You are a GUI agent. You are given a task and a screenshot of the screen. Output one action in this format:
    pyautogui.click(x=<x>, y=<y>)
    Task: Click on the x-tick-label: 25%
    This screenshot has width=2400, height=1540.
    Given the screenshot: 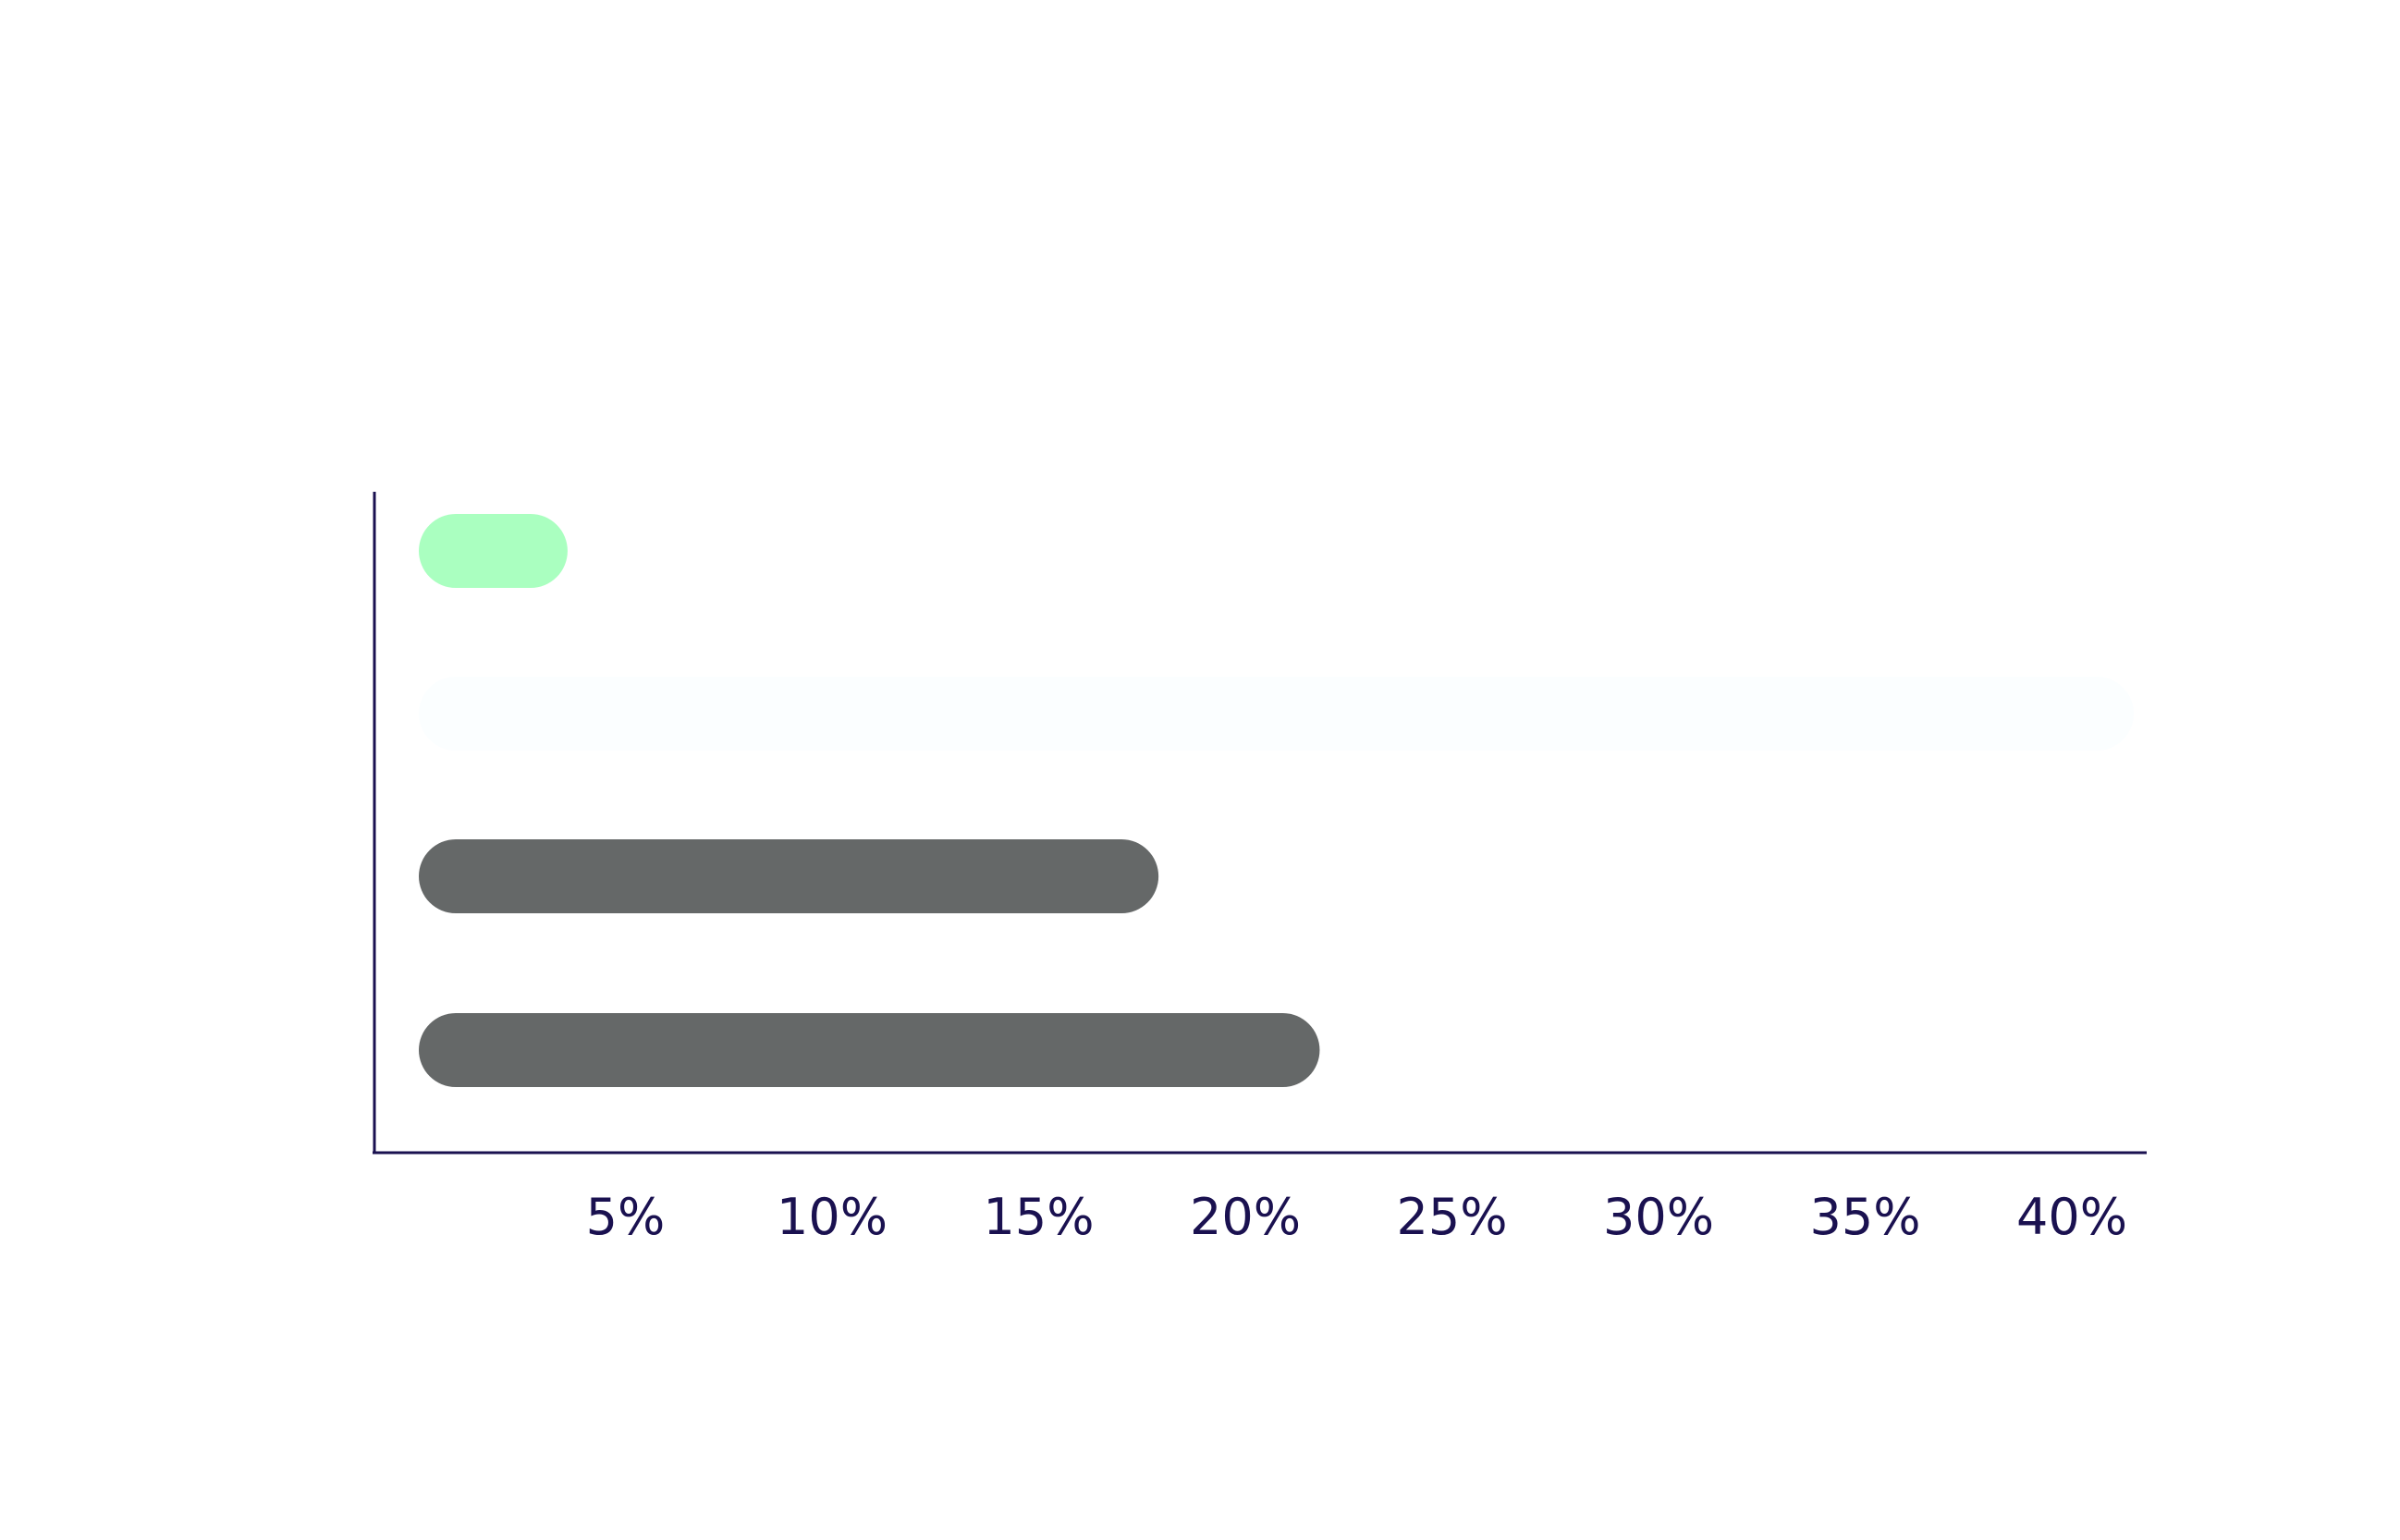 What is the action you would take?
    pyautogui.click(x=1452, y=1217)
    